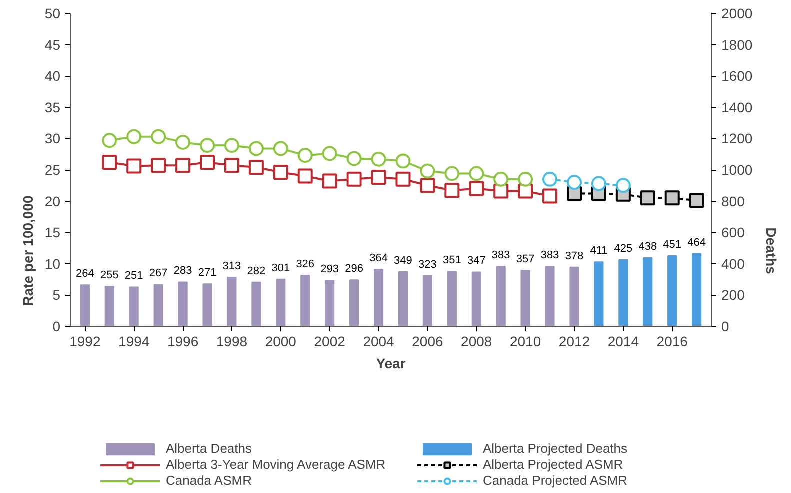 This screenshot has height=493, width=791. Describe the element at coordinates (623, 248) in the screenshot. I see `data-label: 425` at that location.